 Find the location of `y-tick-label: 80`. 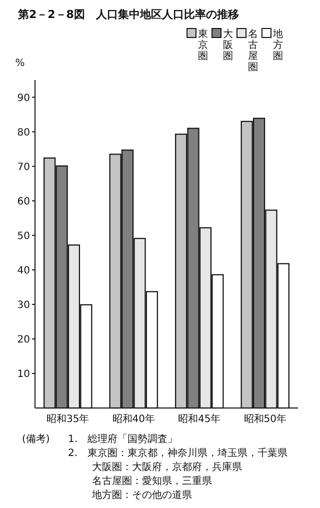

y-tick-label: 80 is located at coordinates (23, 132).